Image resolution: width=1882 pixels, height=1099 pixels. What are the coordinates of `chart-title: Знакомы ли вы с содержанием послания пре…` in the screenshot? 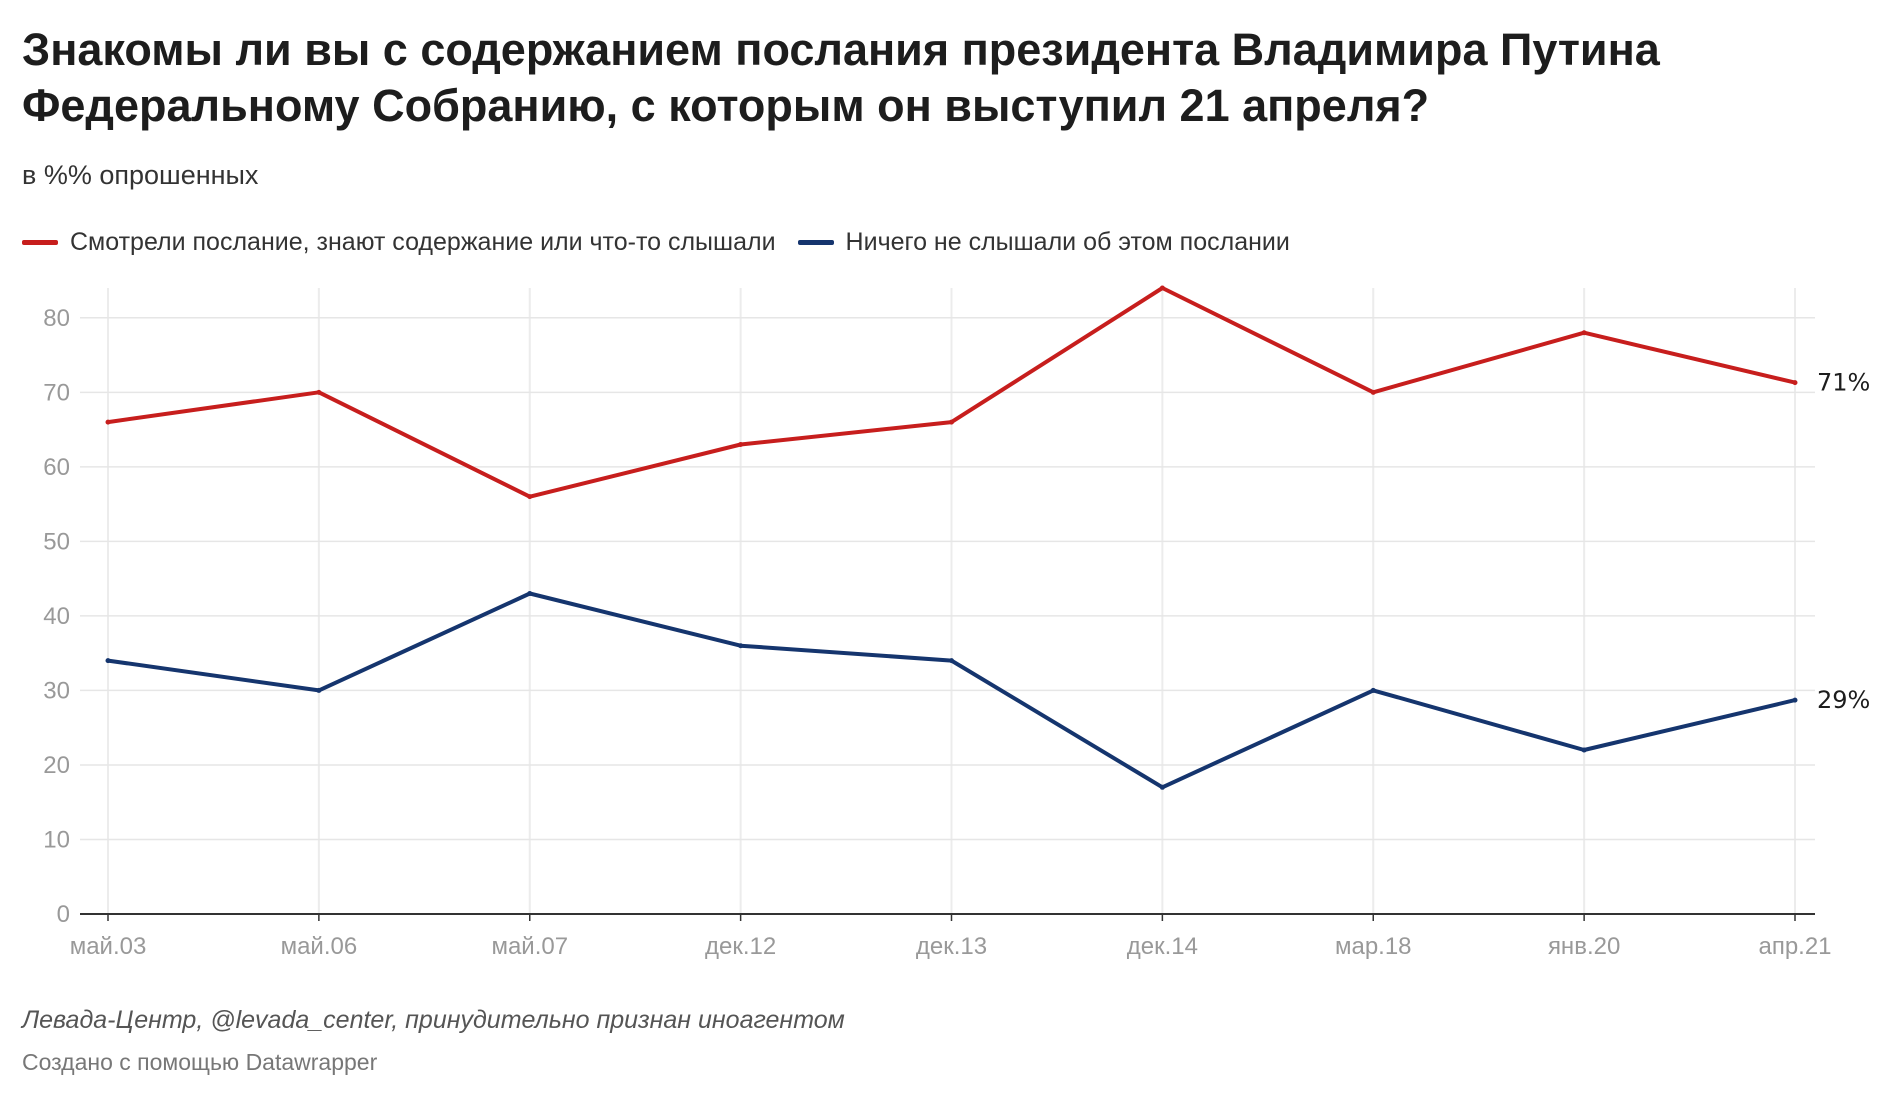 It's located at (841, 77).